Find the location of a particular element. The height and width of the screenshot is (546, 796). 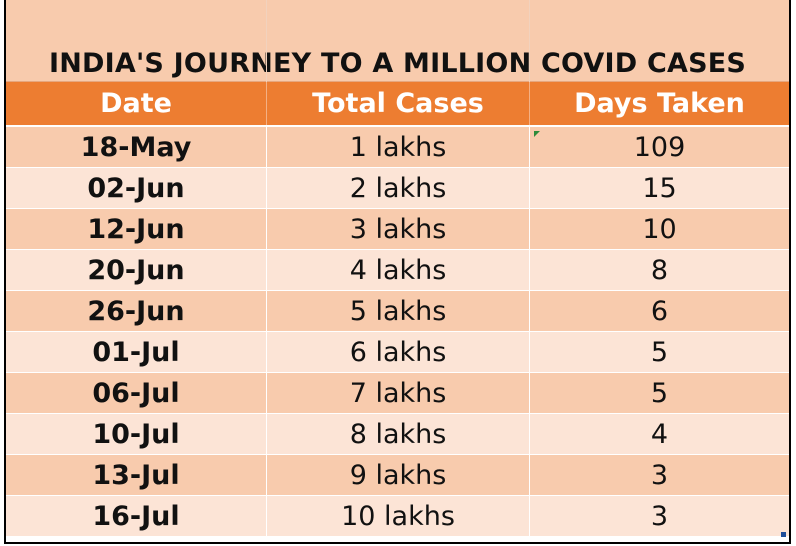

total-cases-cell: 6 lakhs is located at coordinates (397, 352).